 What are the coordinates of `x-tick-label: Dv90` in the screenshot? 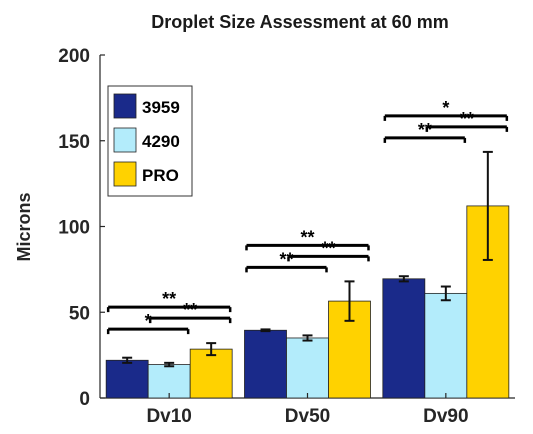 It's located at (445, 416).